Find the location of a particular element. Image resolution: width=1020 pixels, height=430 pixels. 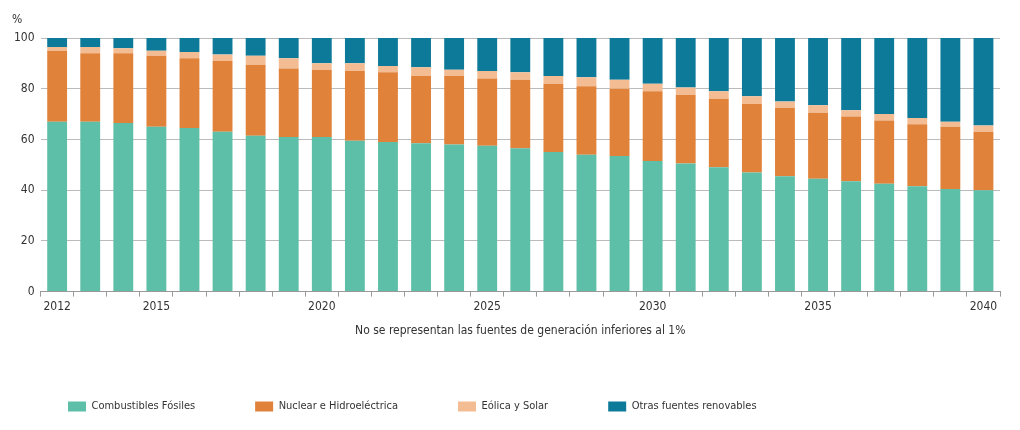

legend-label: Otras fuentes renovables is located at coordinates (694, 406).